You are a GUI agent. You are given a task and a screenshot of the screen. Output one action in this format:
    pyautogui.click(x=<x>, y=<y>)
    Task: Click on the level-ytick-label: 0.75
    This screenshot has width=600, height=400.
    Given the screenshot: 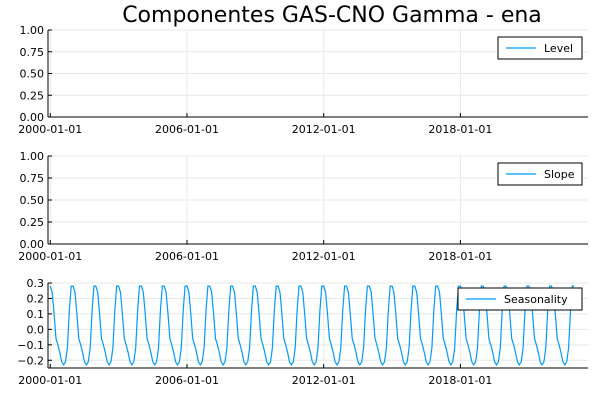 What is the action you would take?
    pyautogui.click(x=32, y=52)
    